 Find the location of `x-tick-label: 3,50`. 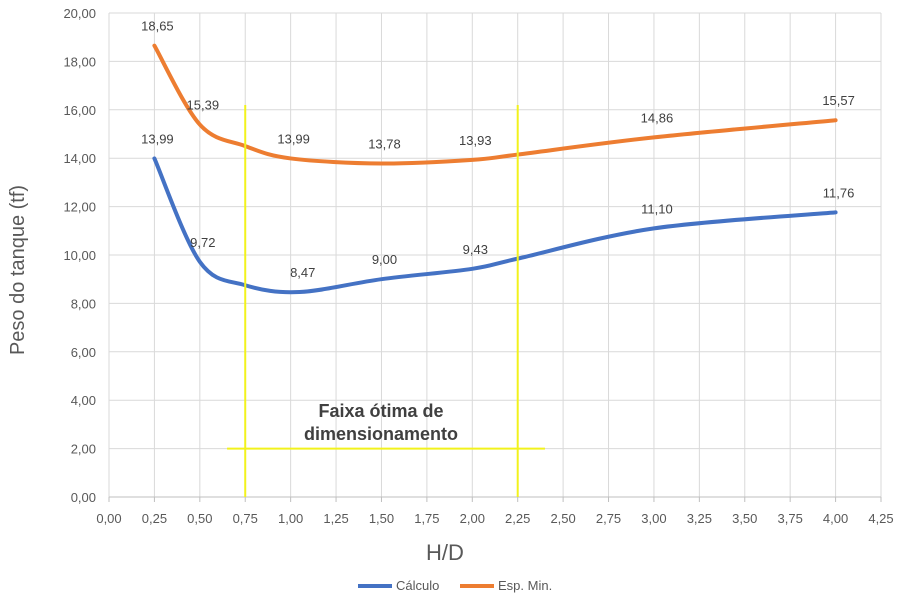

x-tick-label: 3,50 is located at coordinates (744, 518).